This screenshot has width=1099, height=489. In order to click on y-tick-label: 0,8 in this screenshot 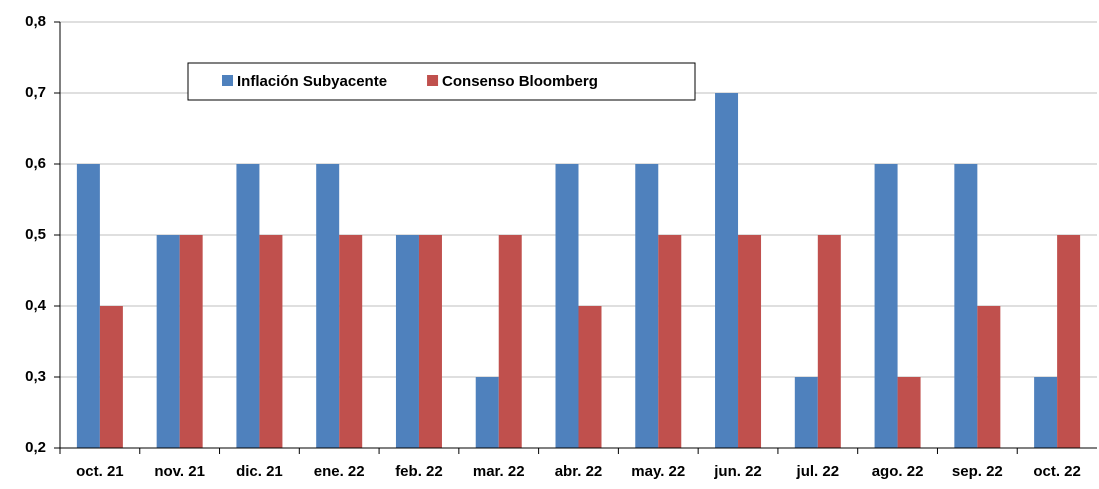, I will do `click(35, 21)`.